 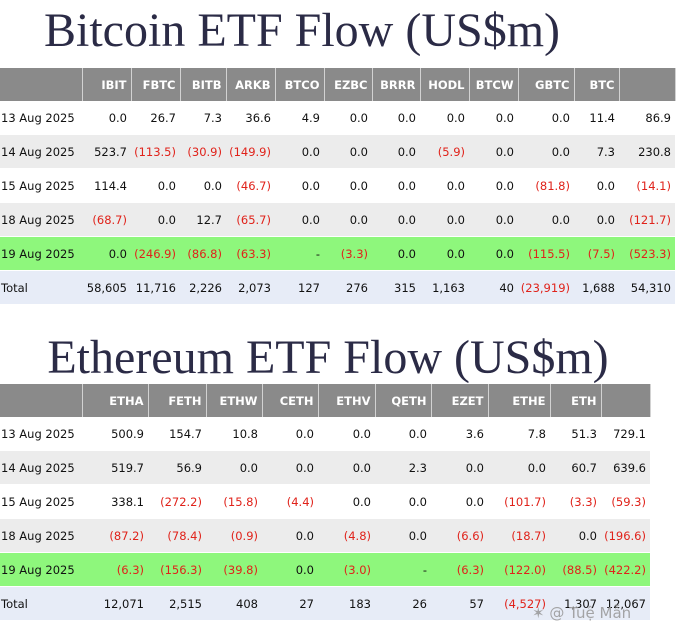 What do you see at coordinates (234, 501) in the screenshot?
I see `ethereum-value-cell: (15.8)` at bounding box center [234, 501].